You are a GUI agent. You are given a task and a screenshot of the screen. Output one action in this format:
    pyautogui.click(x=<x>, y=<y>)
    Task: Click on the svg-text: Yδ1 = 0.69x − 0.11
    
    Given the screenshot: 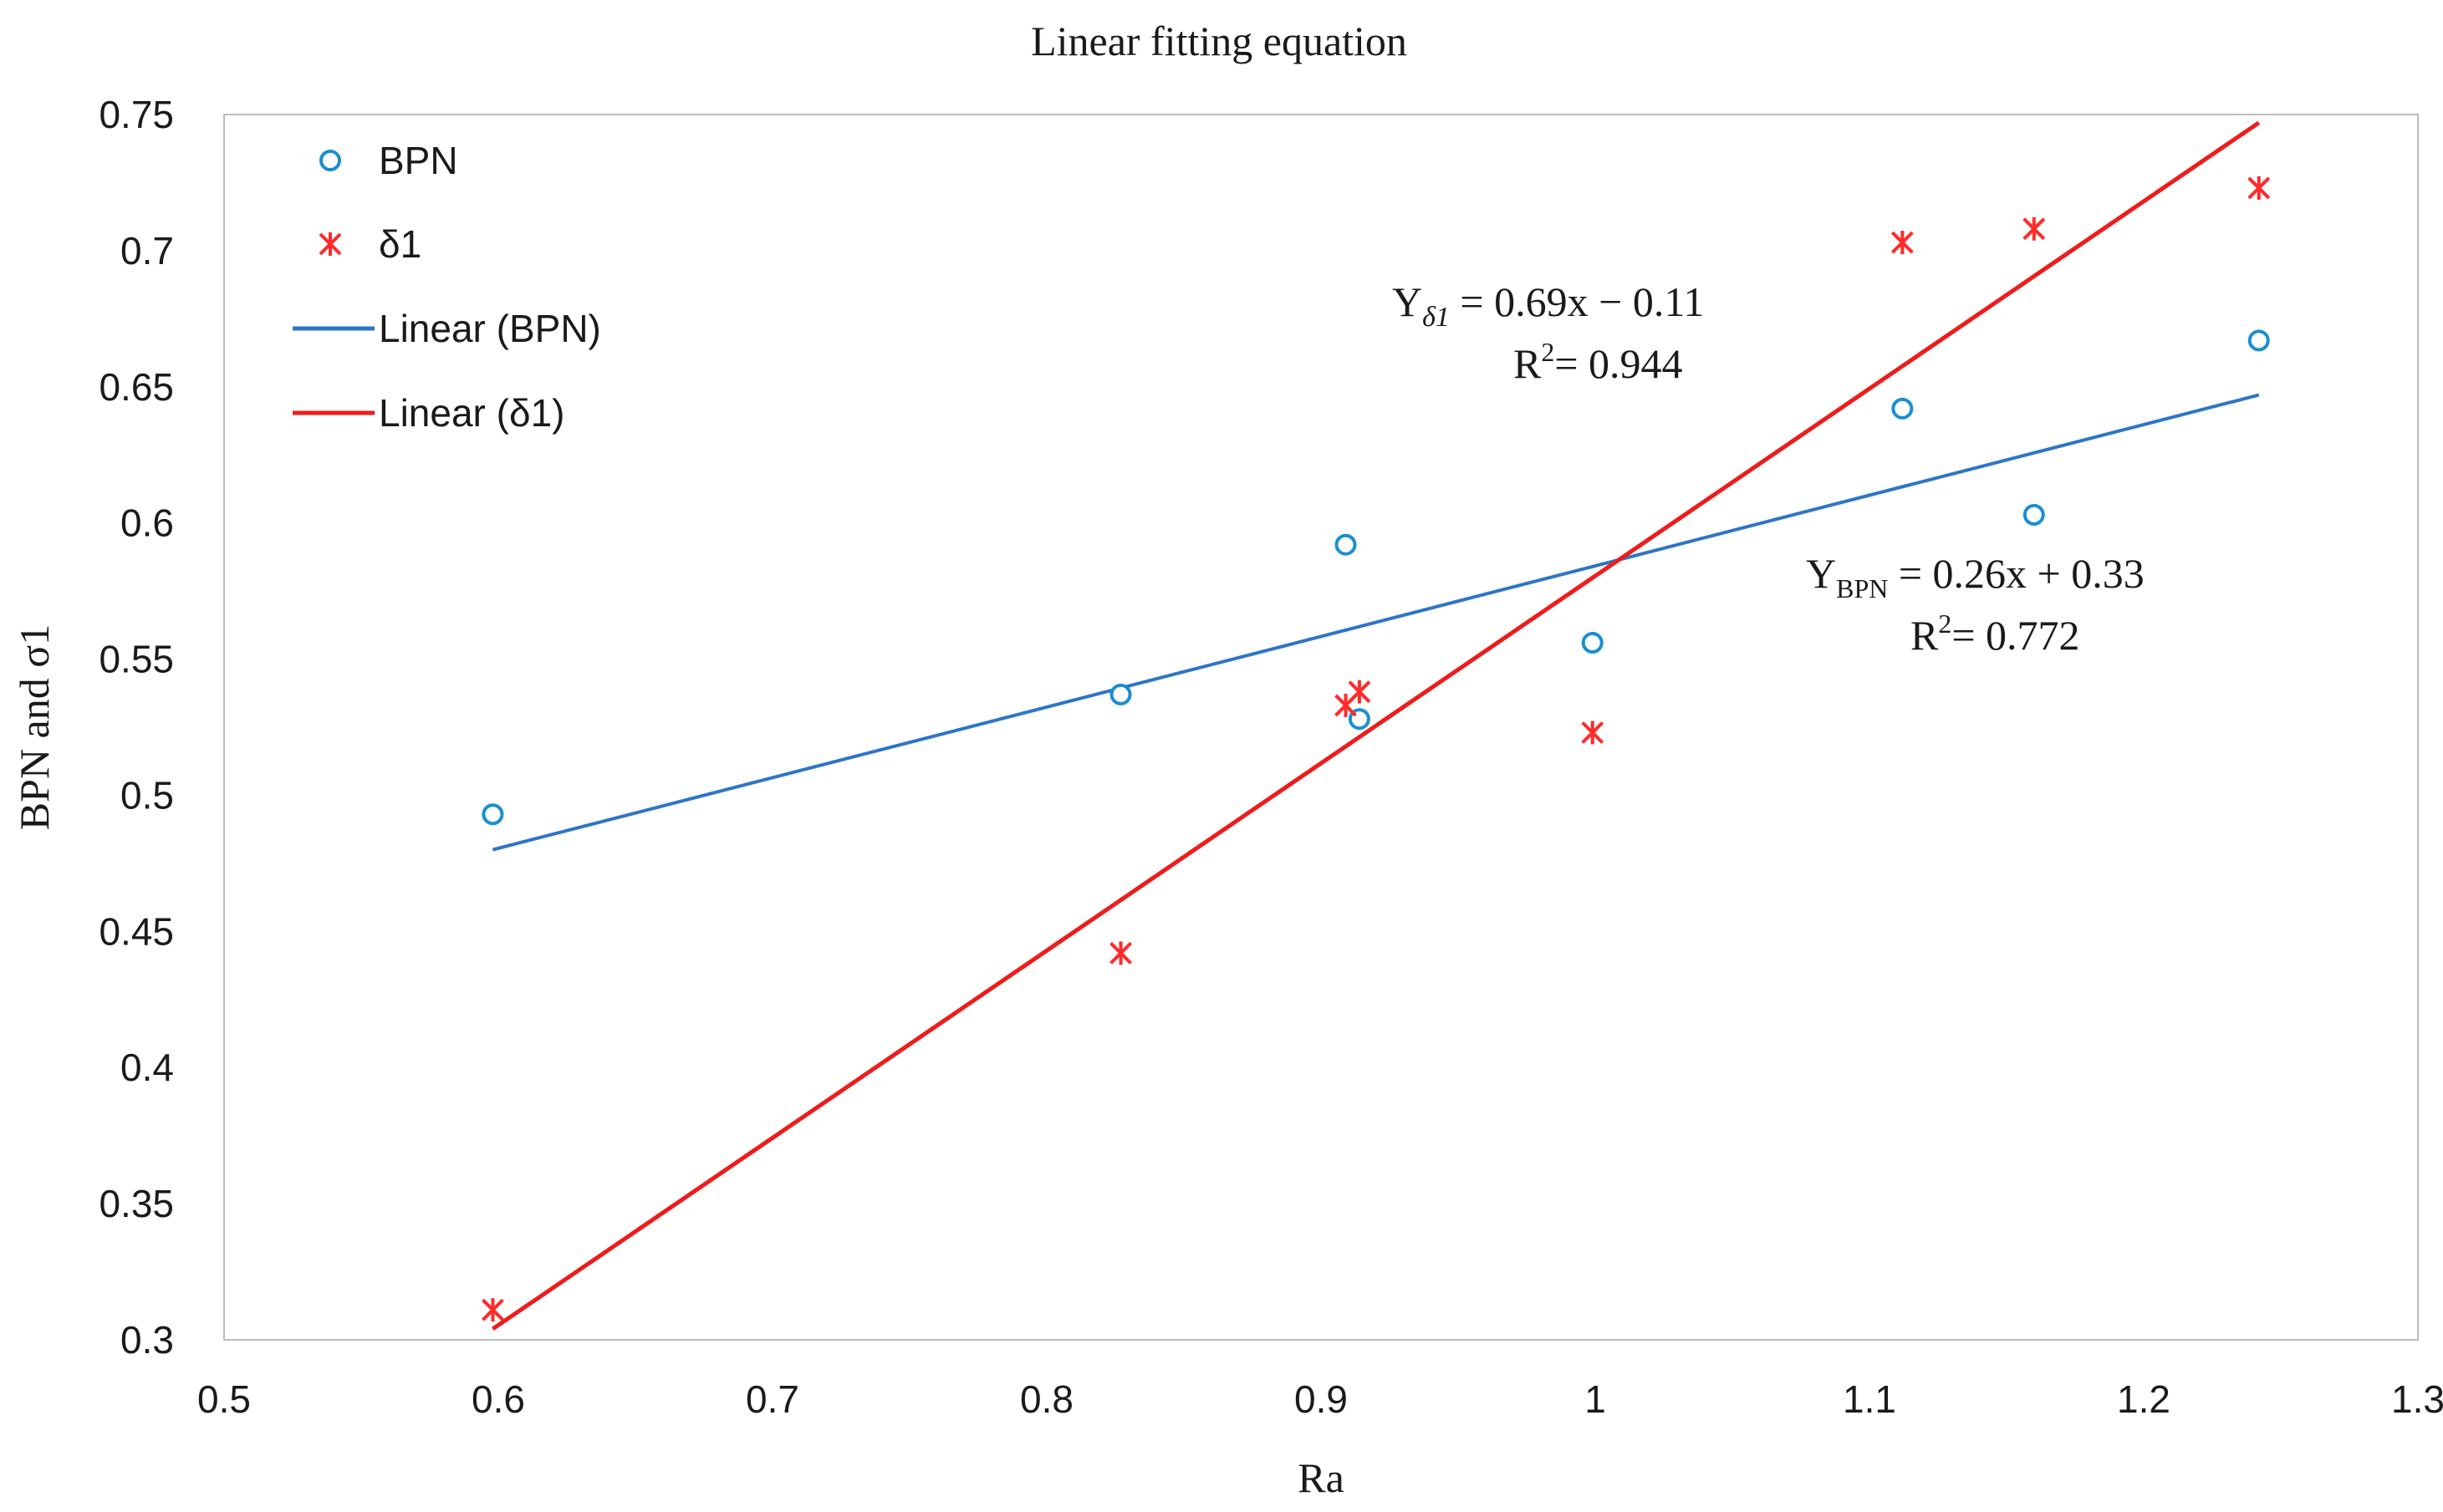 What is the action you would take?
    pyautogui.click(x=1548, y=305)
    